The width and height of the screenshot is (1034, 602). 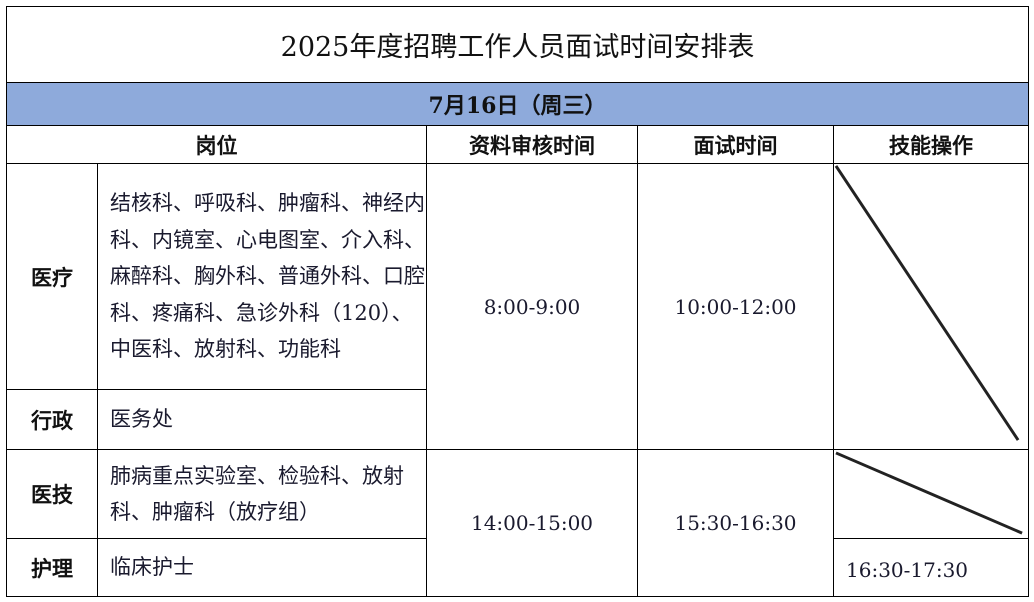 I want to click on skill-test-empty-group1, so click(x=931, y=306).